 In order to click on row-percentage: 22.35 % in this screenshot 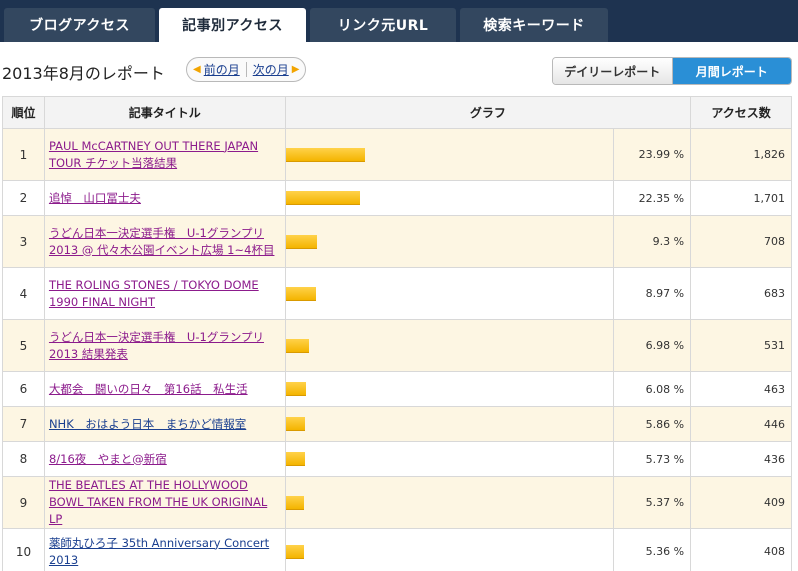, I will do `click(652, 198)`.